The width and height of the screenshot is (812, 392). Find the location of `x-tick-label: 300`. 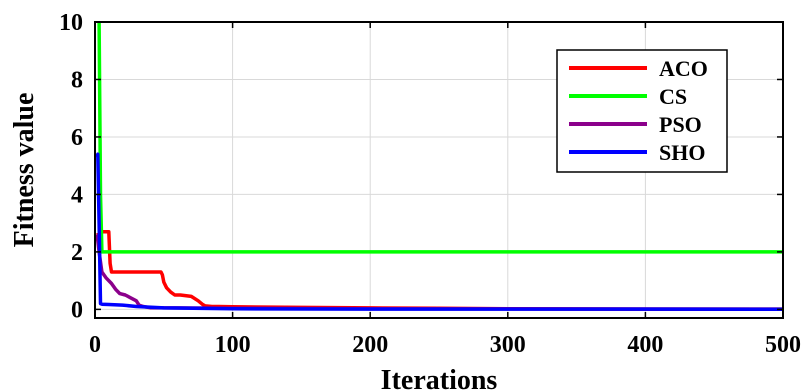

x-tick-label: 300 is located at coordinates (508, 345).